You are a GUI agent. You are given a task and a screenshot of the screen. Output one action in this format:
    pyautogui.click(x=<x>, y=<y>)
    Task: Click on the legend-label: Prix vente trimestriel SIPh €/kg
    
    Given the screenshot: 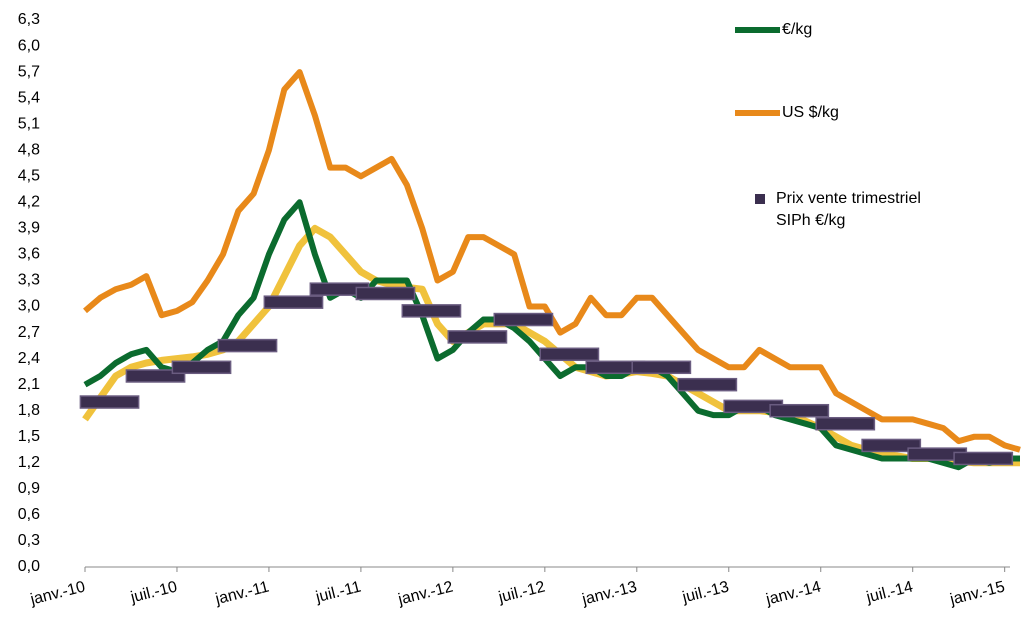 What is the action you would take?
    pyautogui.click(x=848, y=209)
    